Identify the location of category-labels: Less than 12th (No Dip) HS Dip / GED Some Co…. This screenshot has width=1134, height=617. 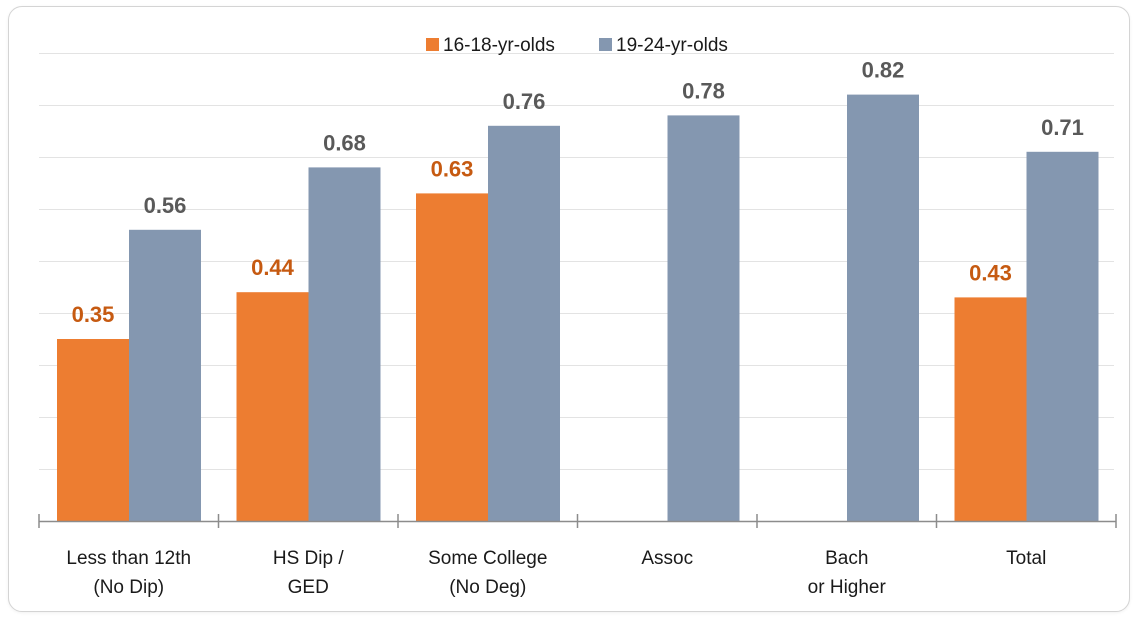
(556, 573).